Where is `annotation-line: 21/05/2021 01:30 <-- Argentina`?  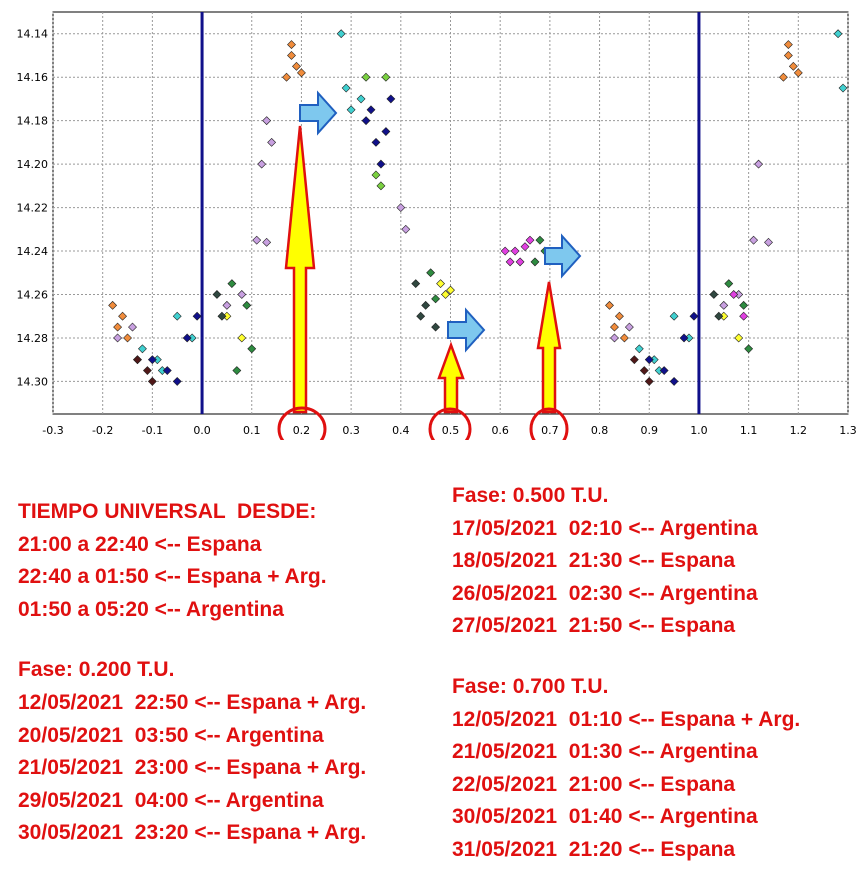 annotation-line: 21/05/2021 01:30 <-- Argentina is located at coordinates (605, 752).